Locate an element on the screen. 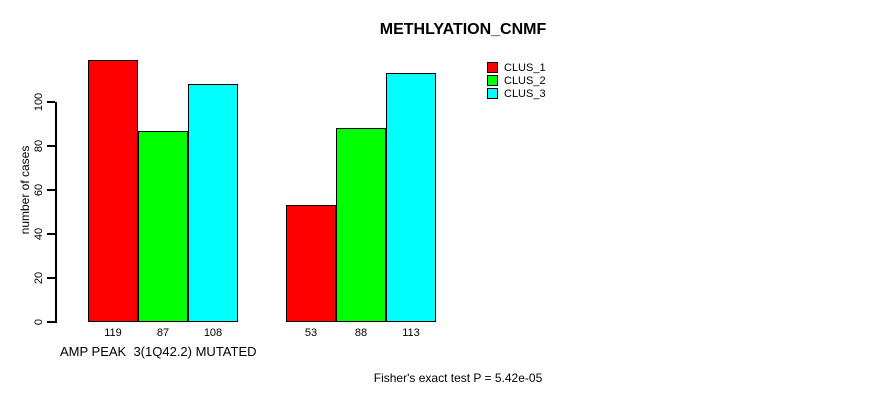  legend-row: CLUS_2 is located at coordinates (516, 80).